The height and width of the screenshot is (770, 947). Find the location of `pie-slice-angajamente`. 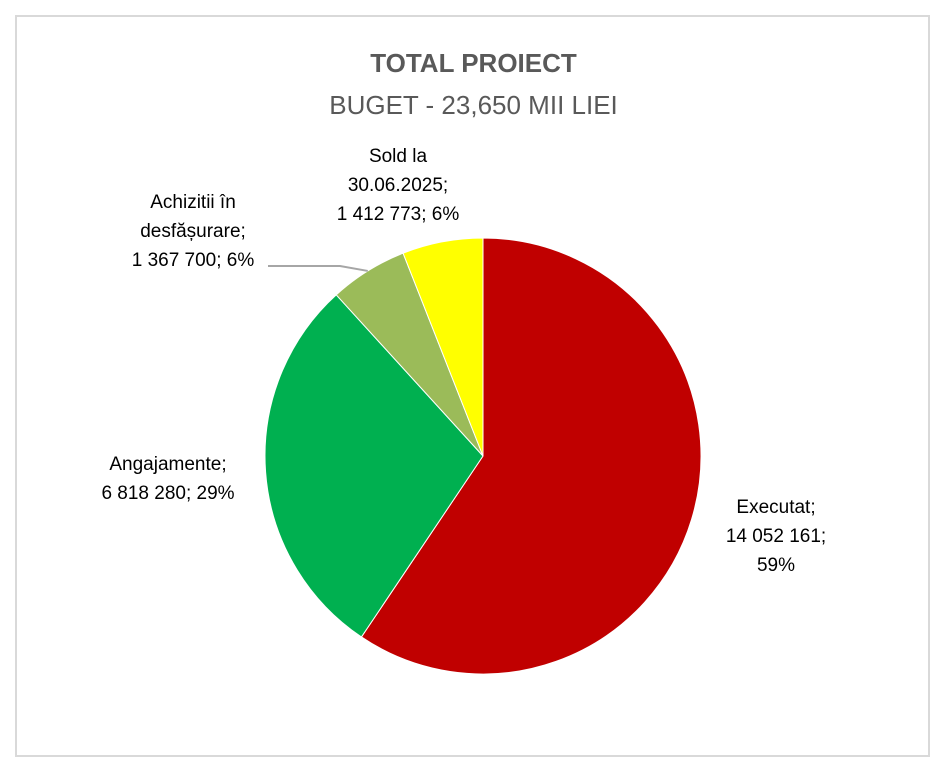

pie-slice-angajamente is located at coordinates (374, 466).